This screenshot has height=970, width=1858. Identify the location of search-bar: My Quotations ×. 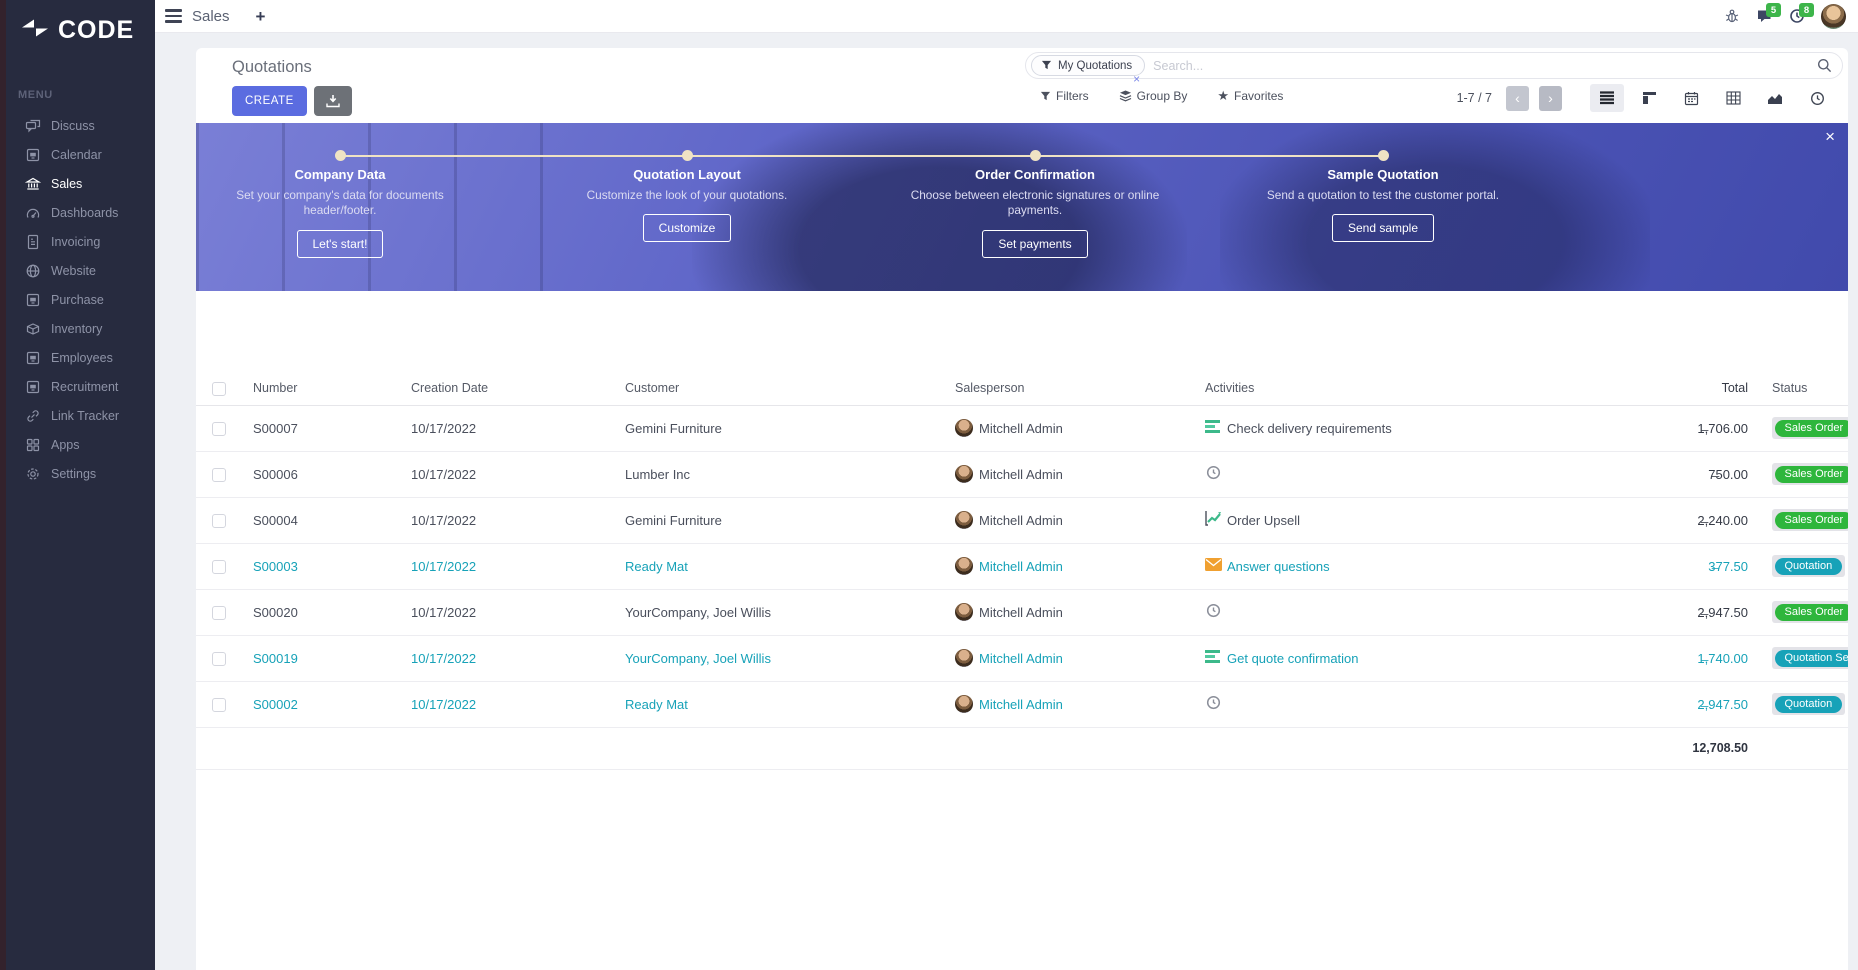
(1434, 69).